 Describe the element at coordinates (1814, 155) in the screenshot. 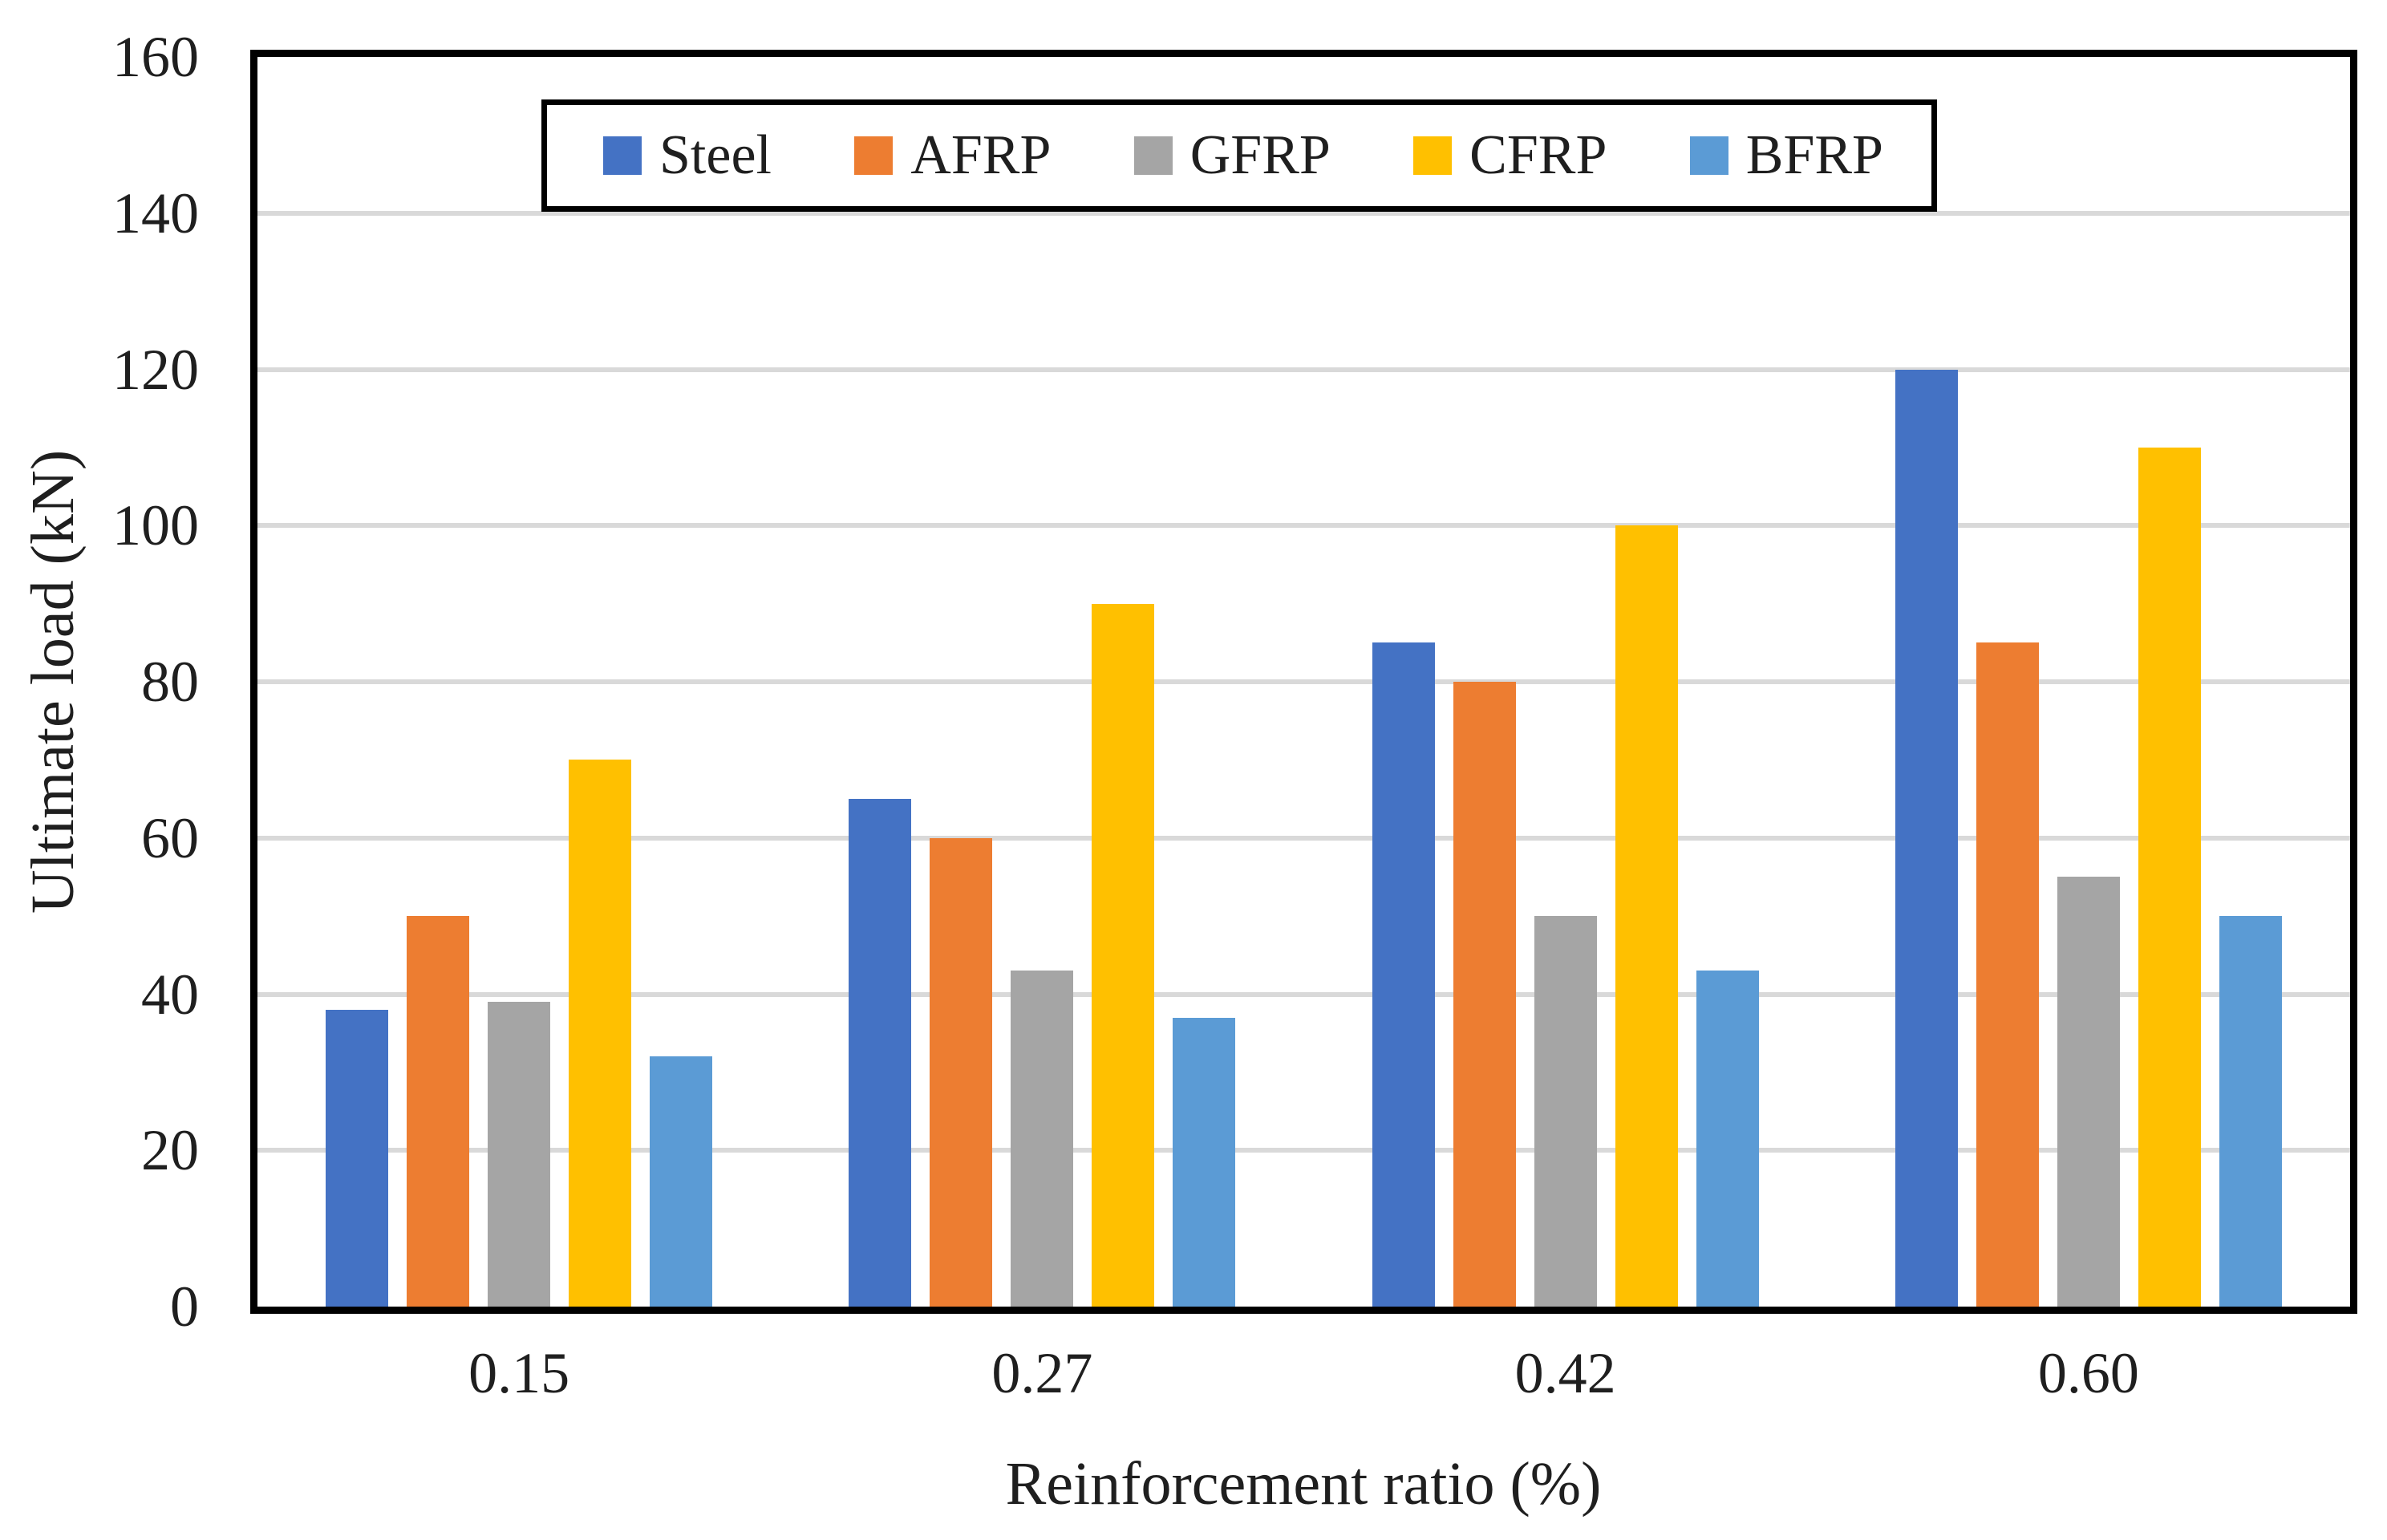

I see `legend-label-bfrp: BFRP` at that location.